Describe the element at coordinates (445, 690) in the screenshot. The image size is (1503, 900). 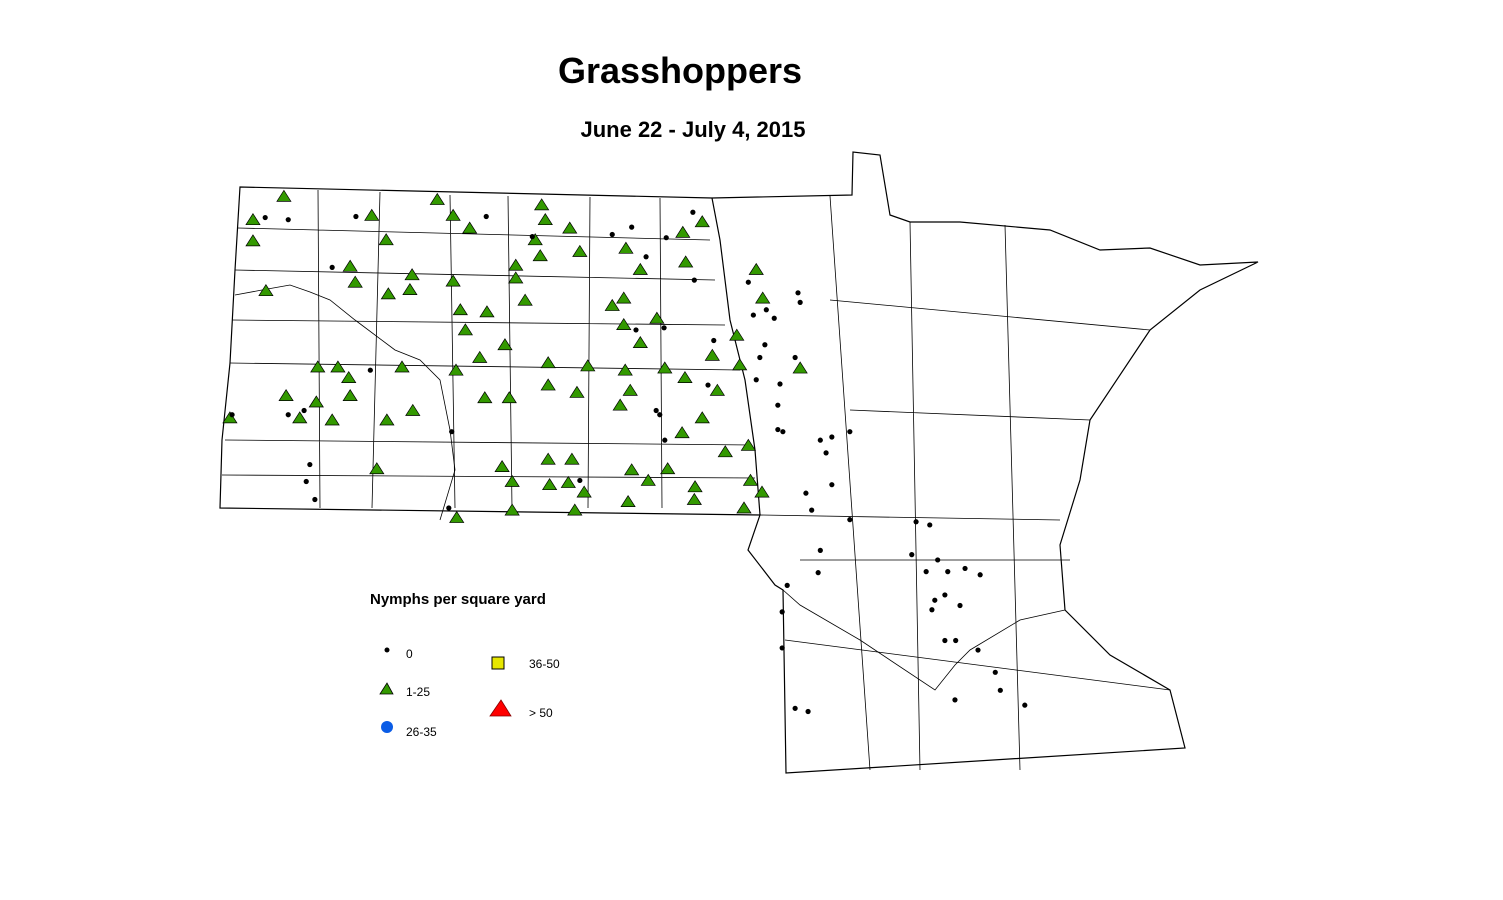
I see `legend-symbols` at that location.